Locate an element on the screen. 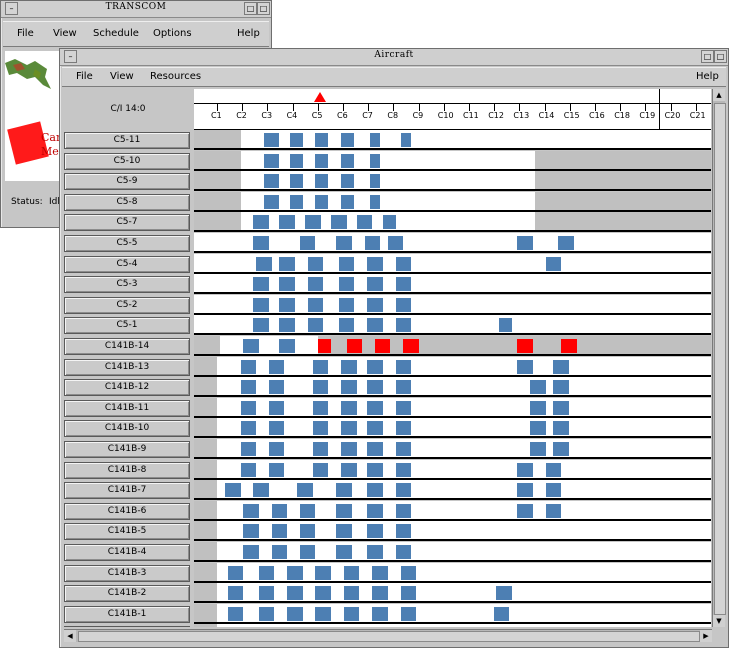 The width and height of the screenshot is (729, 648). aircraft-row-button: C141B-1 is located at coordinates (127, 614).